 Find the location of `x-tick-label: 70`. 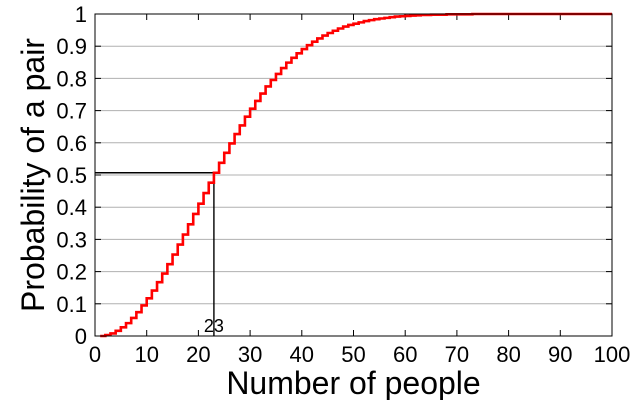

x-tick-label: 70 is located at coordinates (457, 354).